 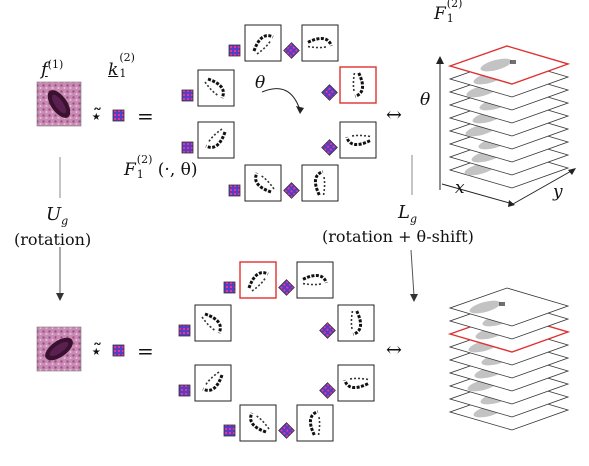 I want to click on kernel-icon-top, so click(x=118, y=115).